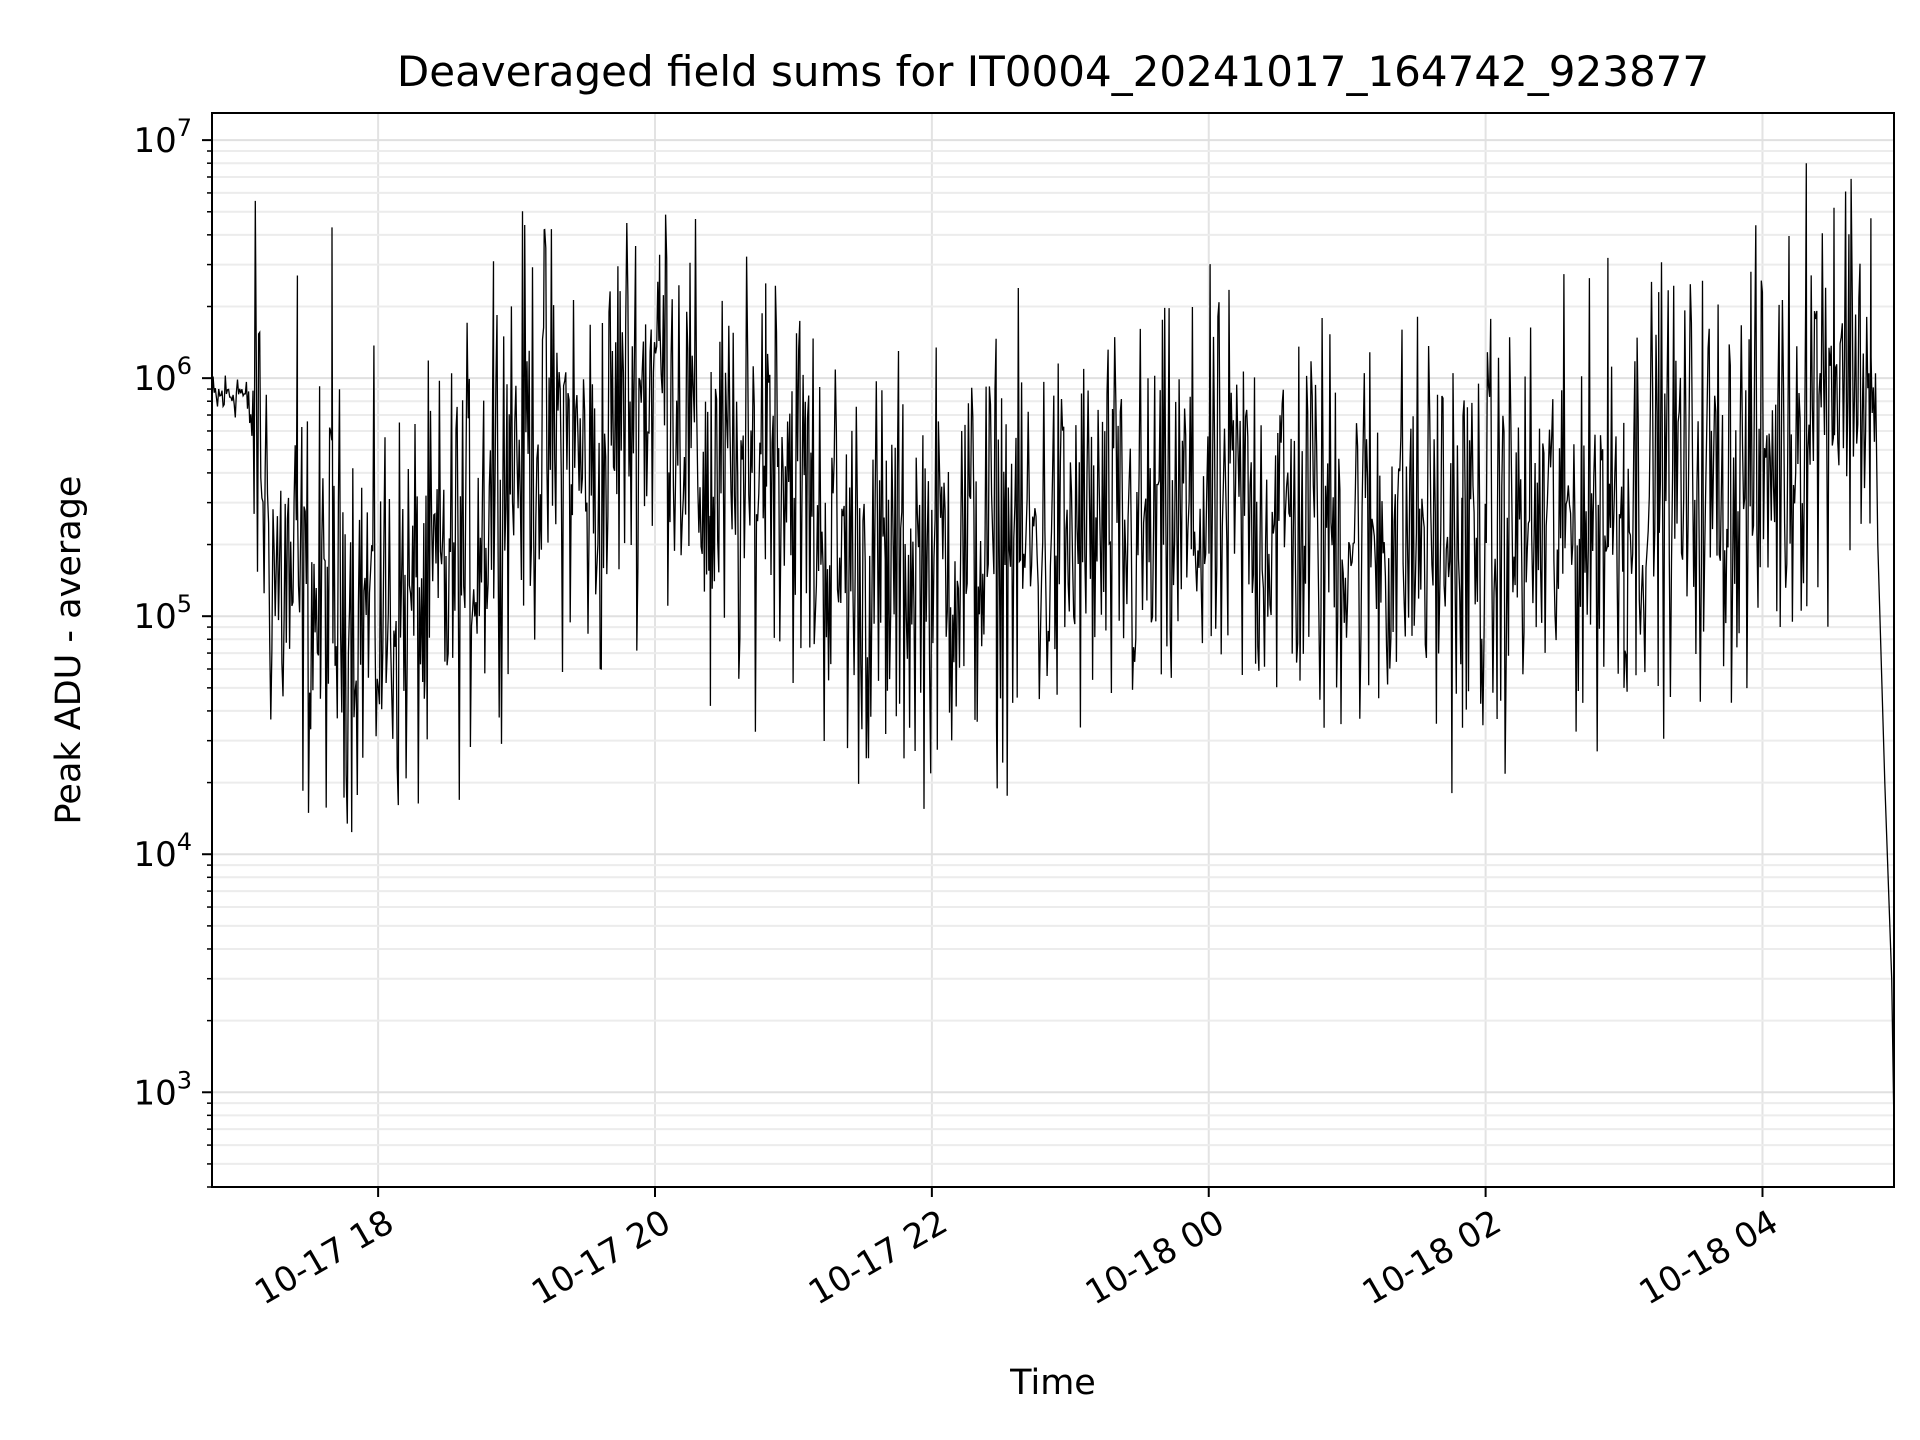 This screenshot has width=1920, height=1440. Describe the element at coordinates (162, 613) in the screenshot. I see `y-tick-label: 10⁵` at that location.